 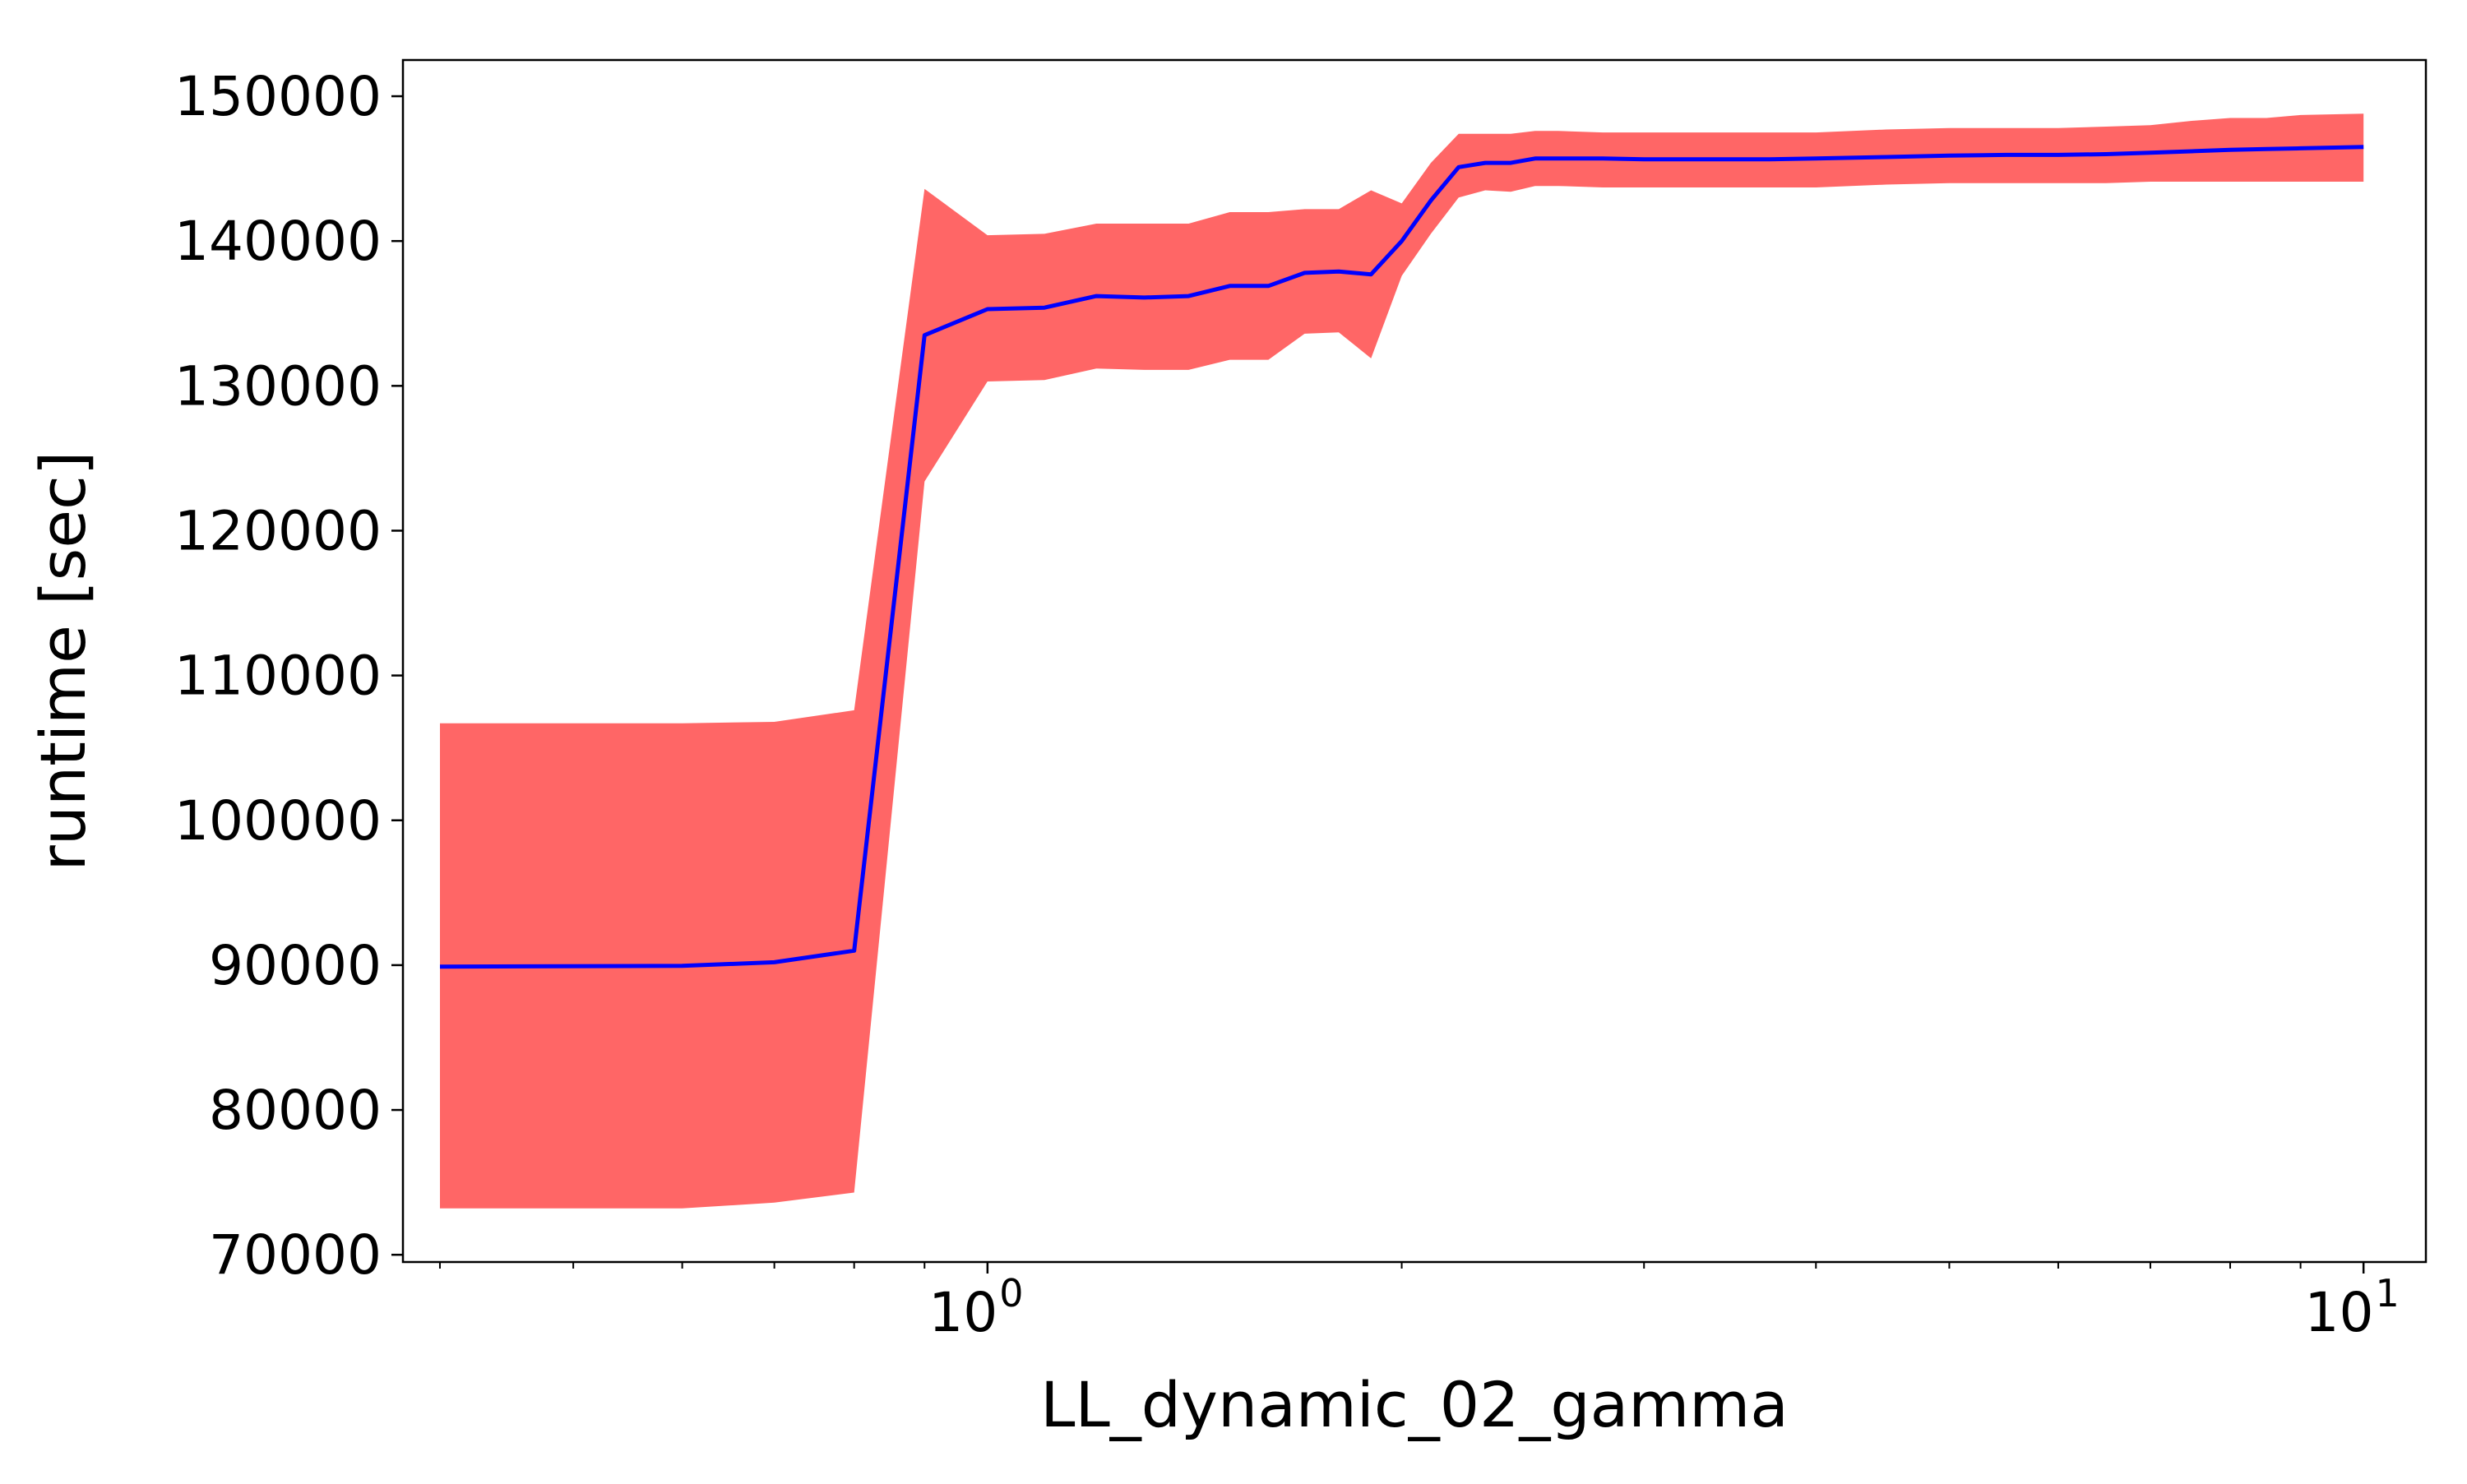 What do you see at coordinates (278, 821) in the screenshot?
I see `y-tick-label: 100000` at bounding box center [278, 821].